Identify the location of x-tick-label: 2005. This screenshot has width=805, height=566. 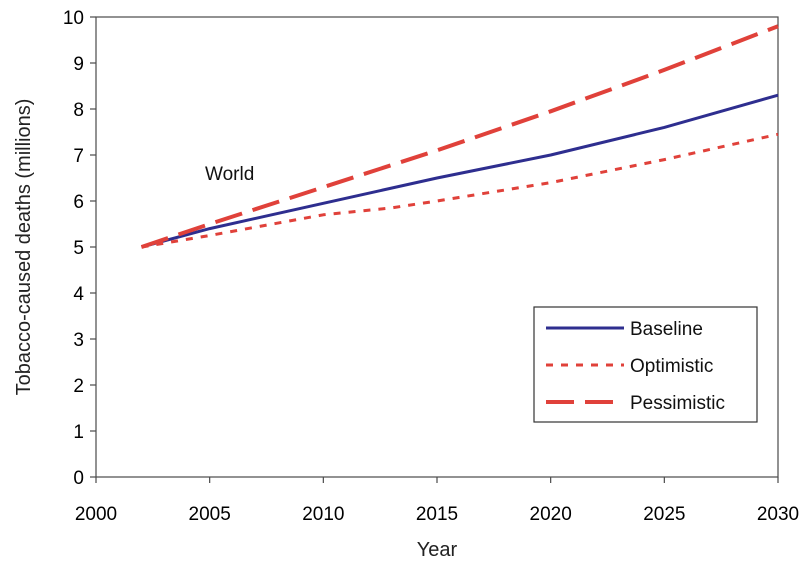
(210, 514).